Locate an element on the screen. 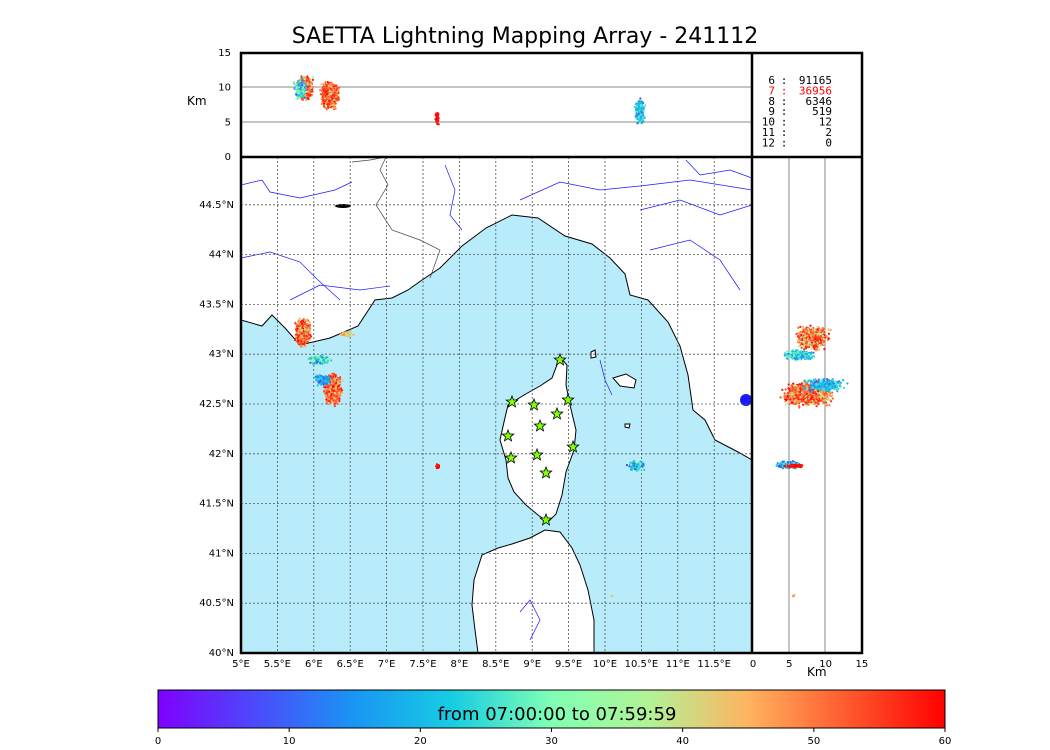 This screenshot has width=1050, height=750. lon-tick-label: 6.5°E is located at coordinates (350, 664).